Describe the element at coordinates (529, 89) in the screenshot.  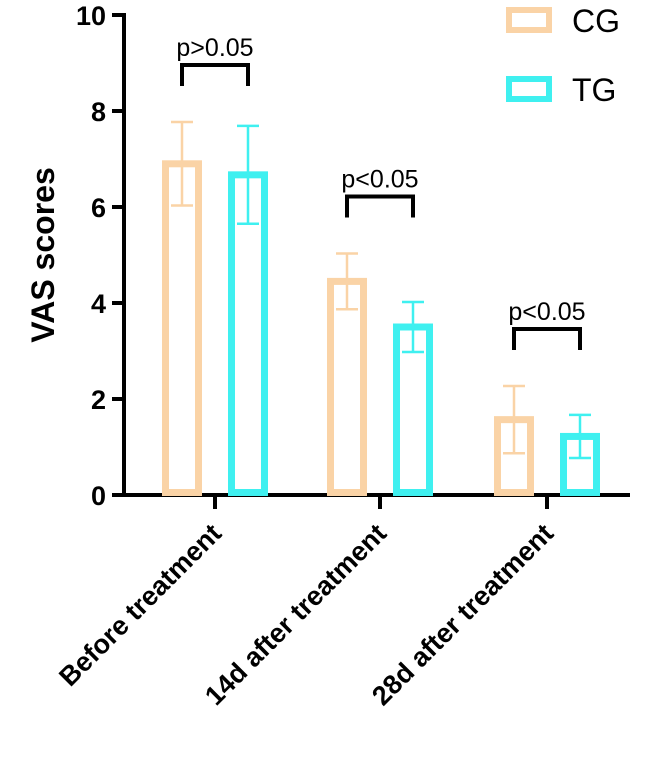
I see `legend-swatch-tg` at that location.